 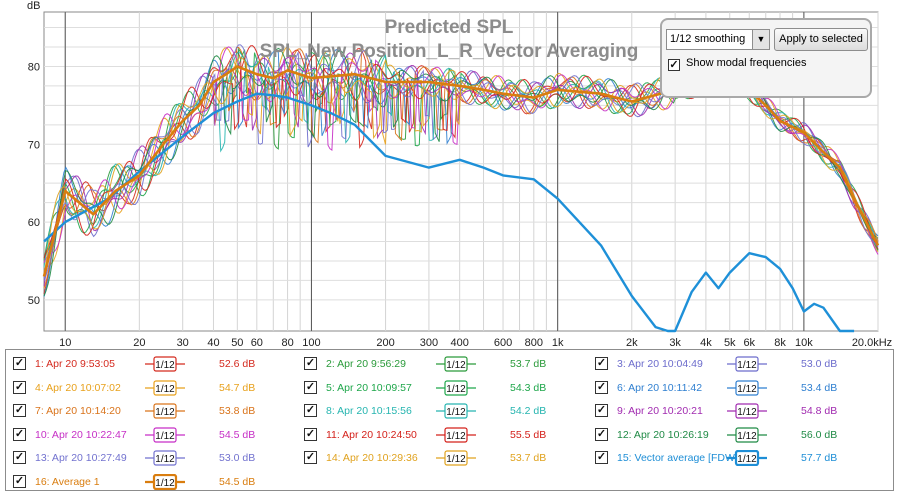 I want to click on legend-db-value: 53.7 dB, so click(x=528, y=458).